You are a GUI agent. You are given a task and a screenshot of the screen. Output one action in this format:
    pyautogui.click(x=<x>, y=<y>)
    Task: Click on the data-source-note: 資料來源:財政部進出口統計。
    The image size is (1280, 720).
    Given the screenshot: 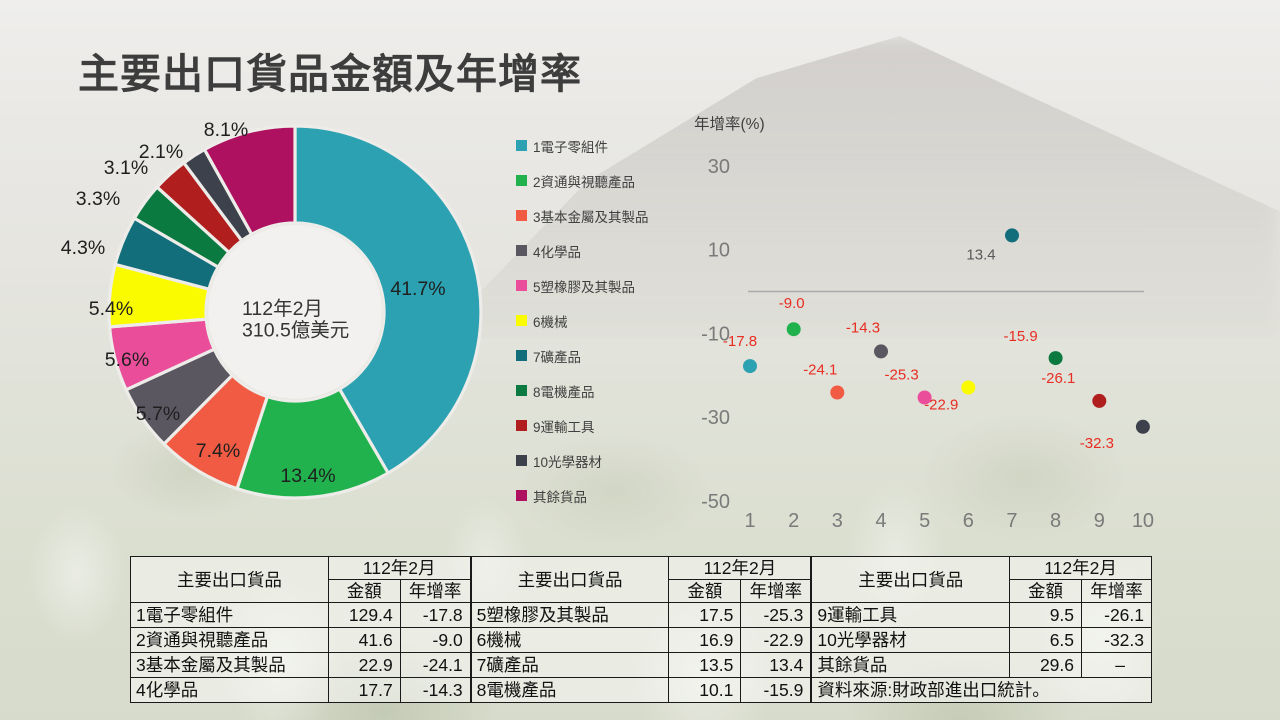 What is the action you would take?
    pyautogui.click(x=982, y=690)
    